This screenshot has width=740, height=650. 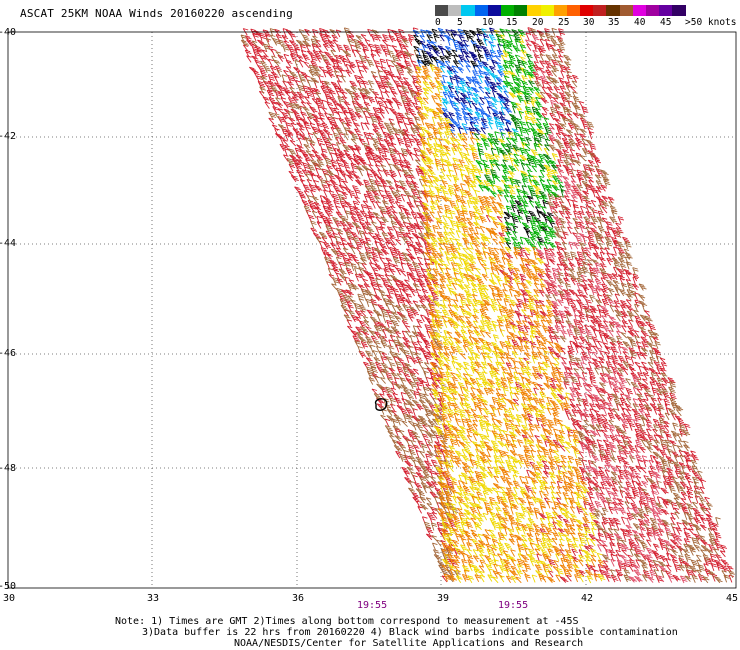 I want to click on map-title: ASCAT 25KM NOAA Winds 20160220 ascending, so click(x=156, y=13).